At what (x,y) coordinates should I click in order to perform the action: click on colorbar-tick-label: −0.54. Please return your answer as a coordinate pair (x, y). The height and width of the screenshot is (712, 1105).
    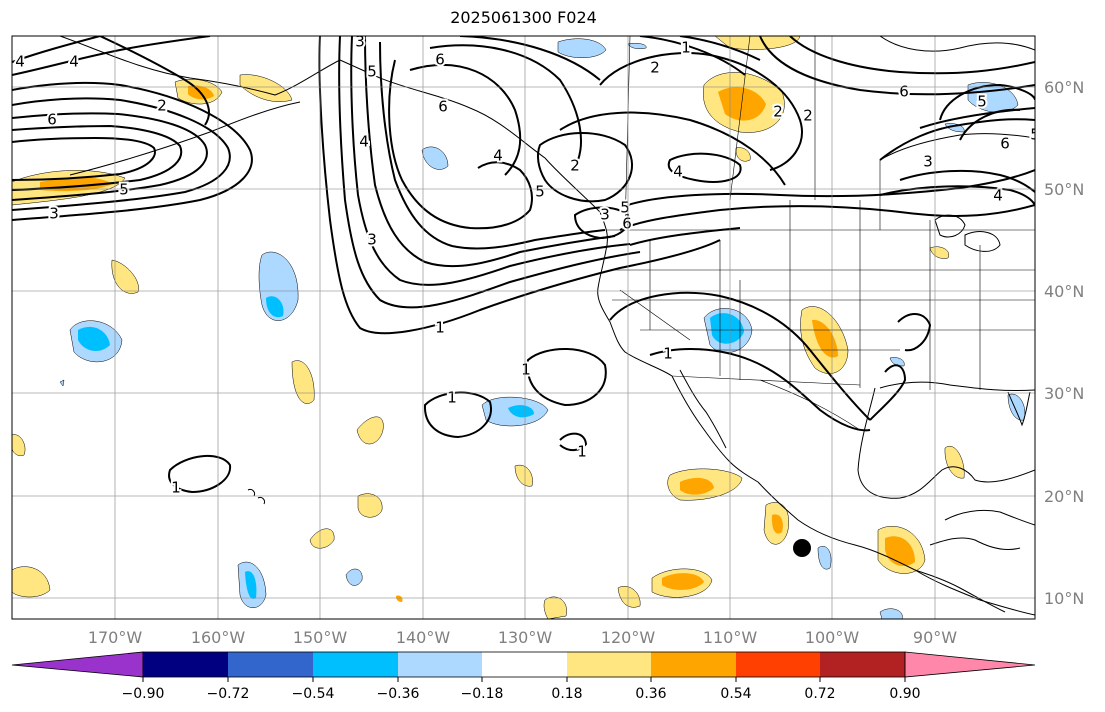
    Looking at the image, I should click on (313, 694).